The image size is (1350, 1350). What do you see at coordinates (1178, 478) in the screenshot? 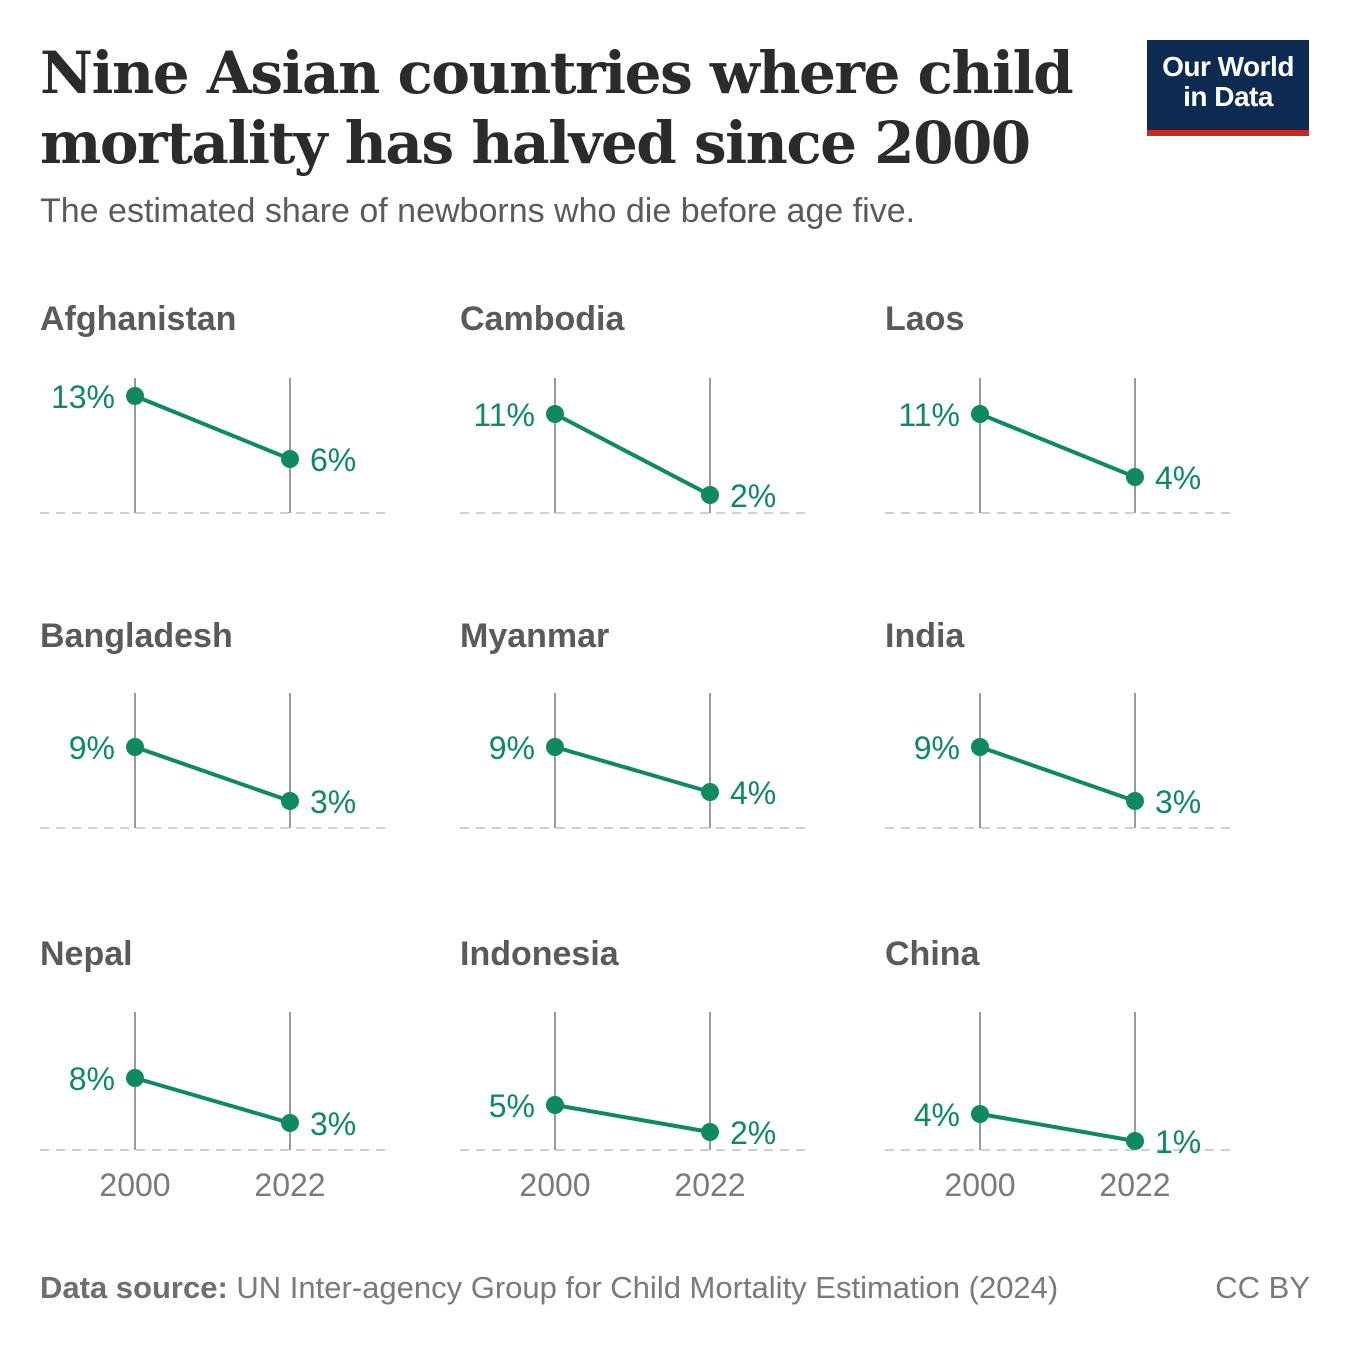
I see `data-label-2022-laos: 4%` at bounding box center [1178, 478].